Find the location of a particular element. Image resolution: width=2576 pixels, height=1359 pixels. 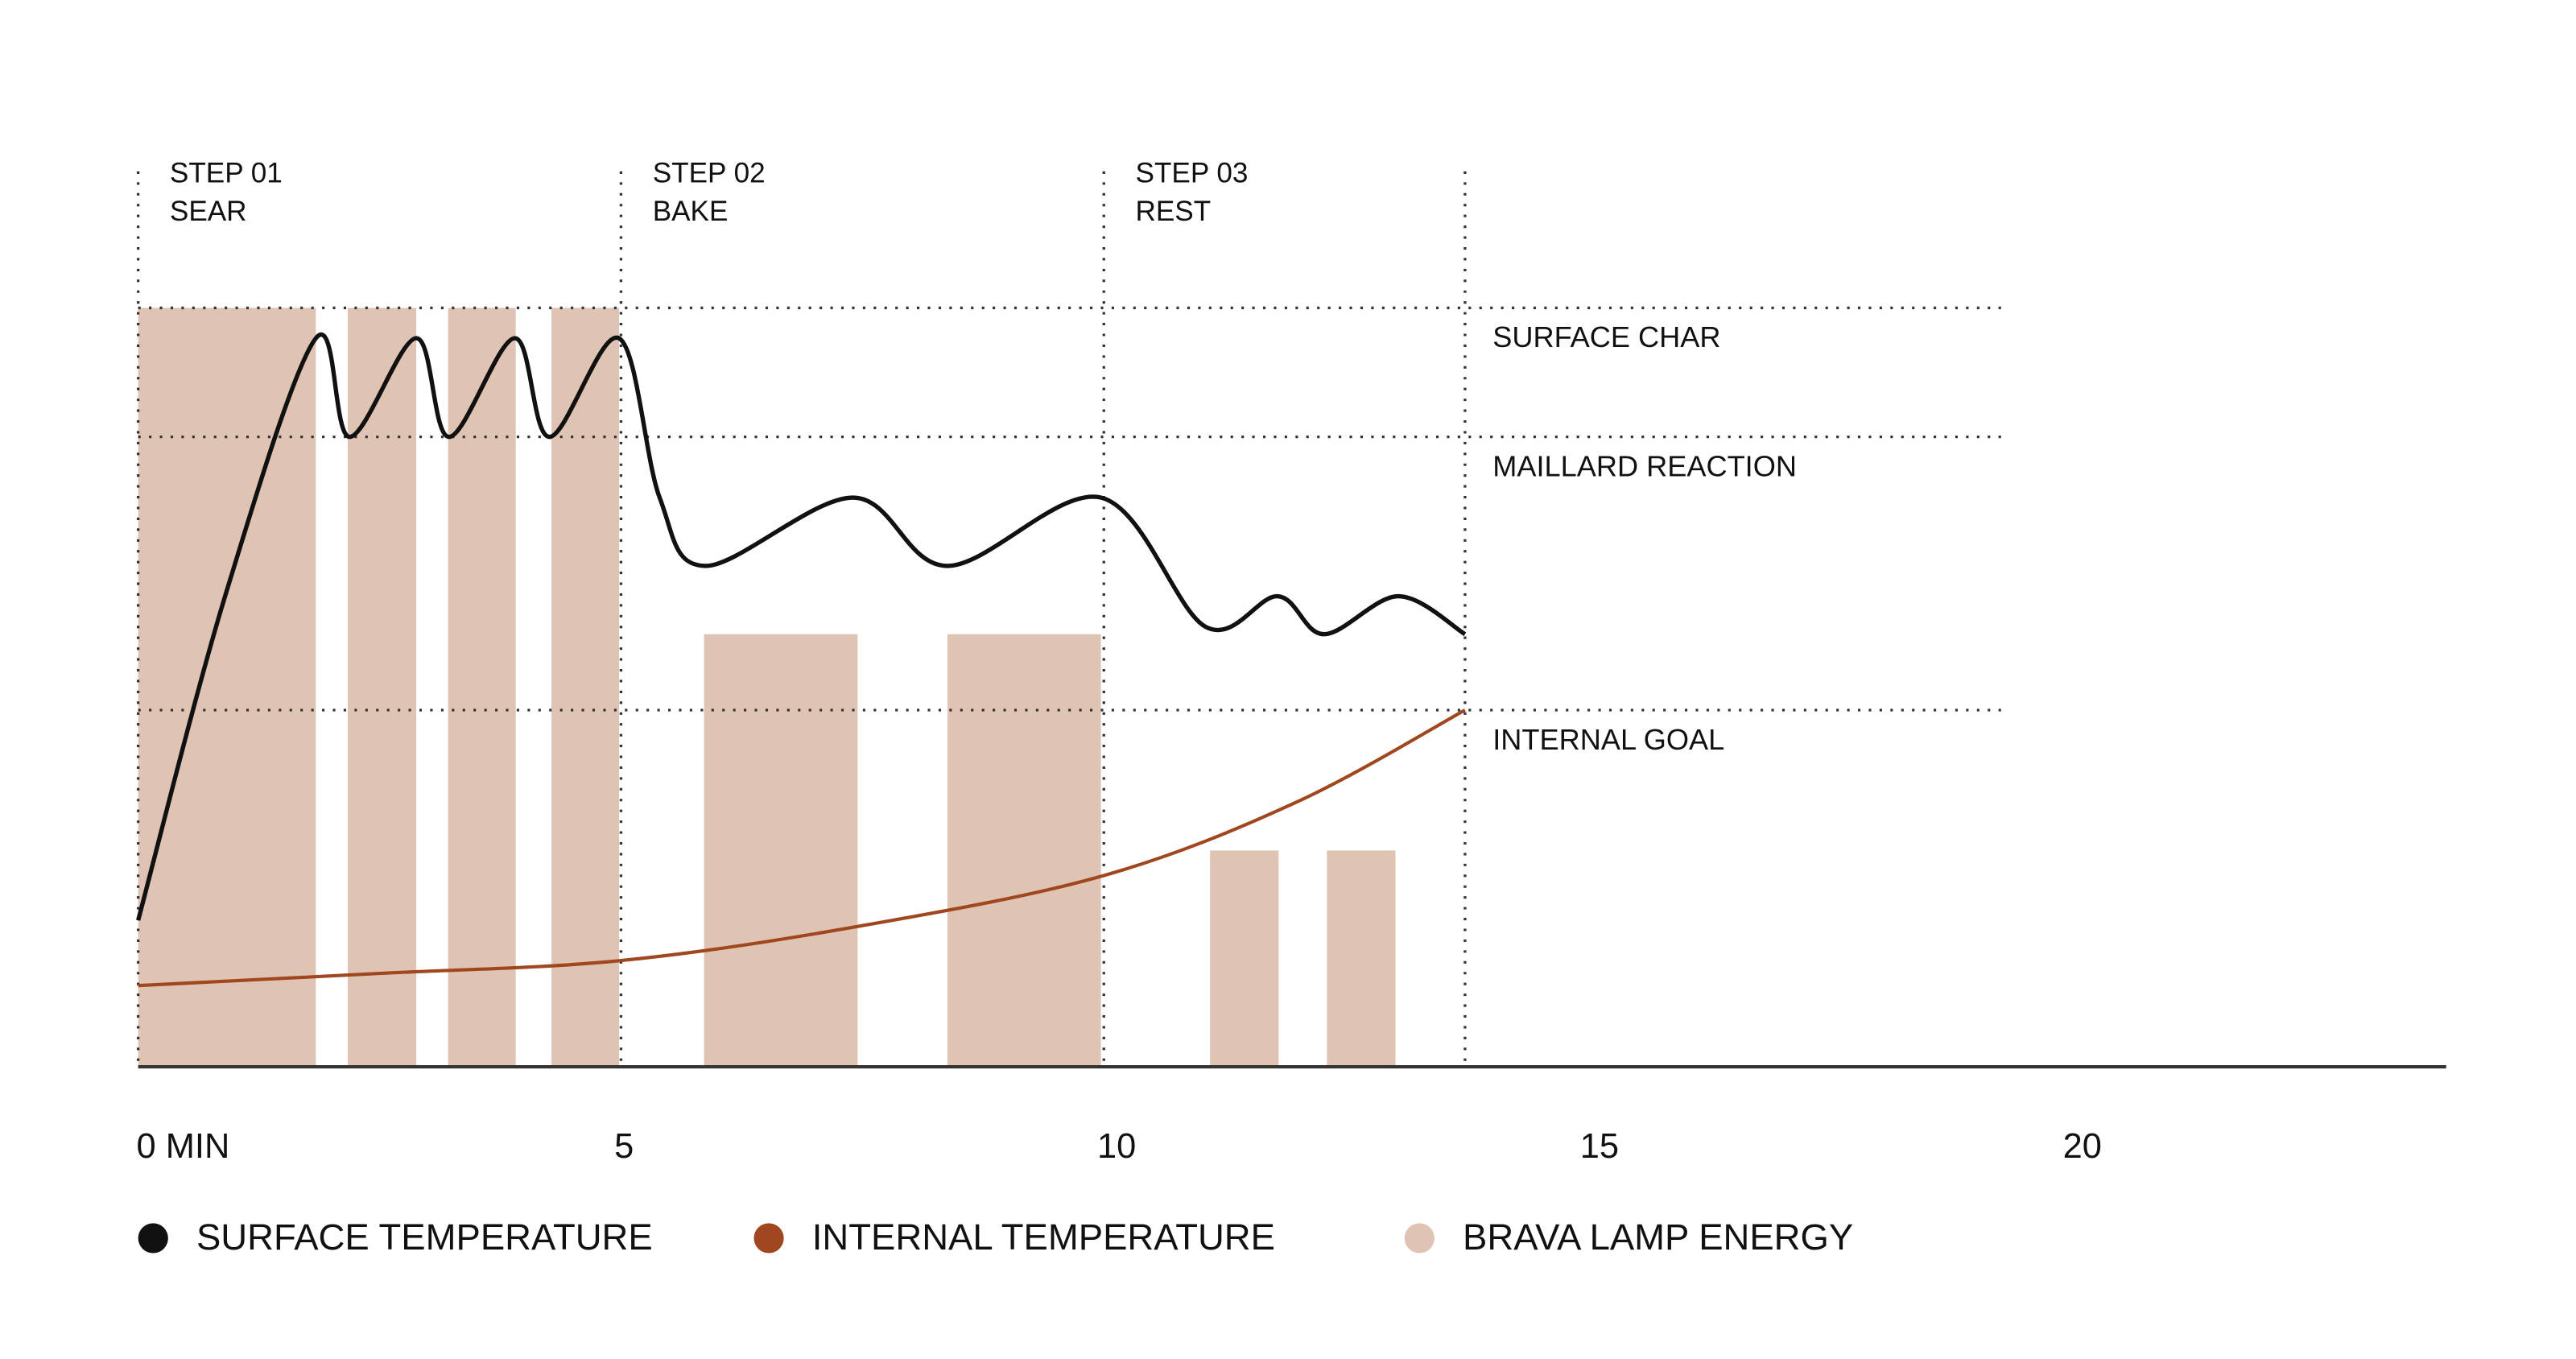

reference-label: MAILLARD REACTION is located at coordinates (1644, 465).